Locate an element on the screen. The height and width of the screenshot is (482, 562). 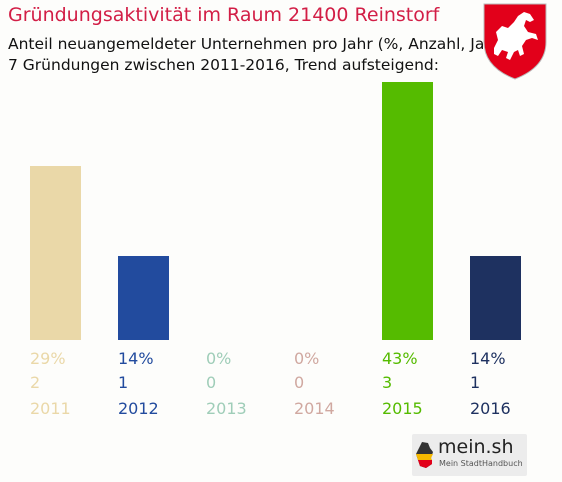
count-label-2012: 1 is located at coordinates (123, 382).